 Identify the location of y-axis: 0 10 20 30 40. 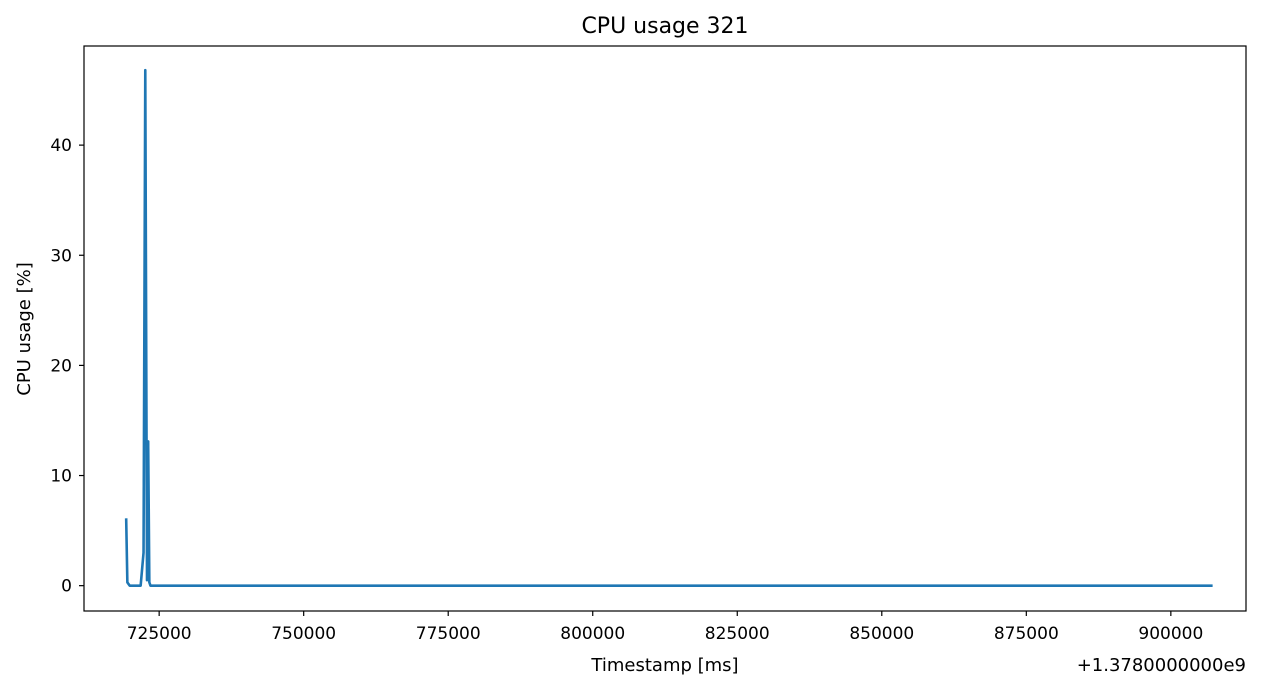
(67, 366).